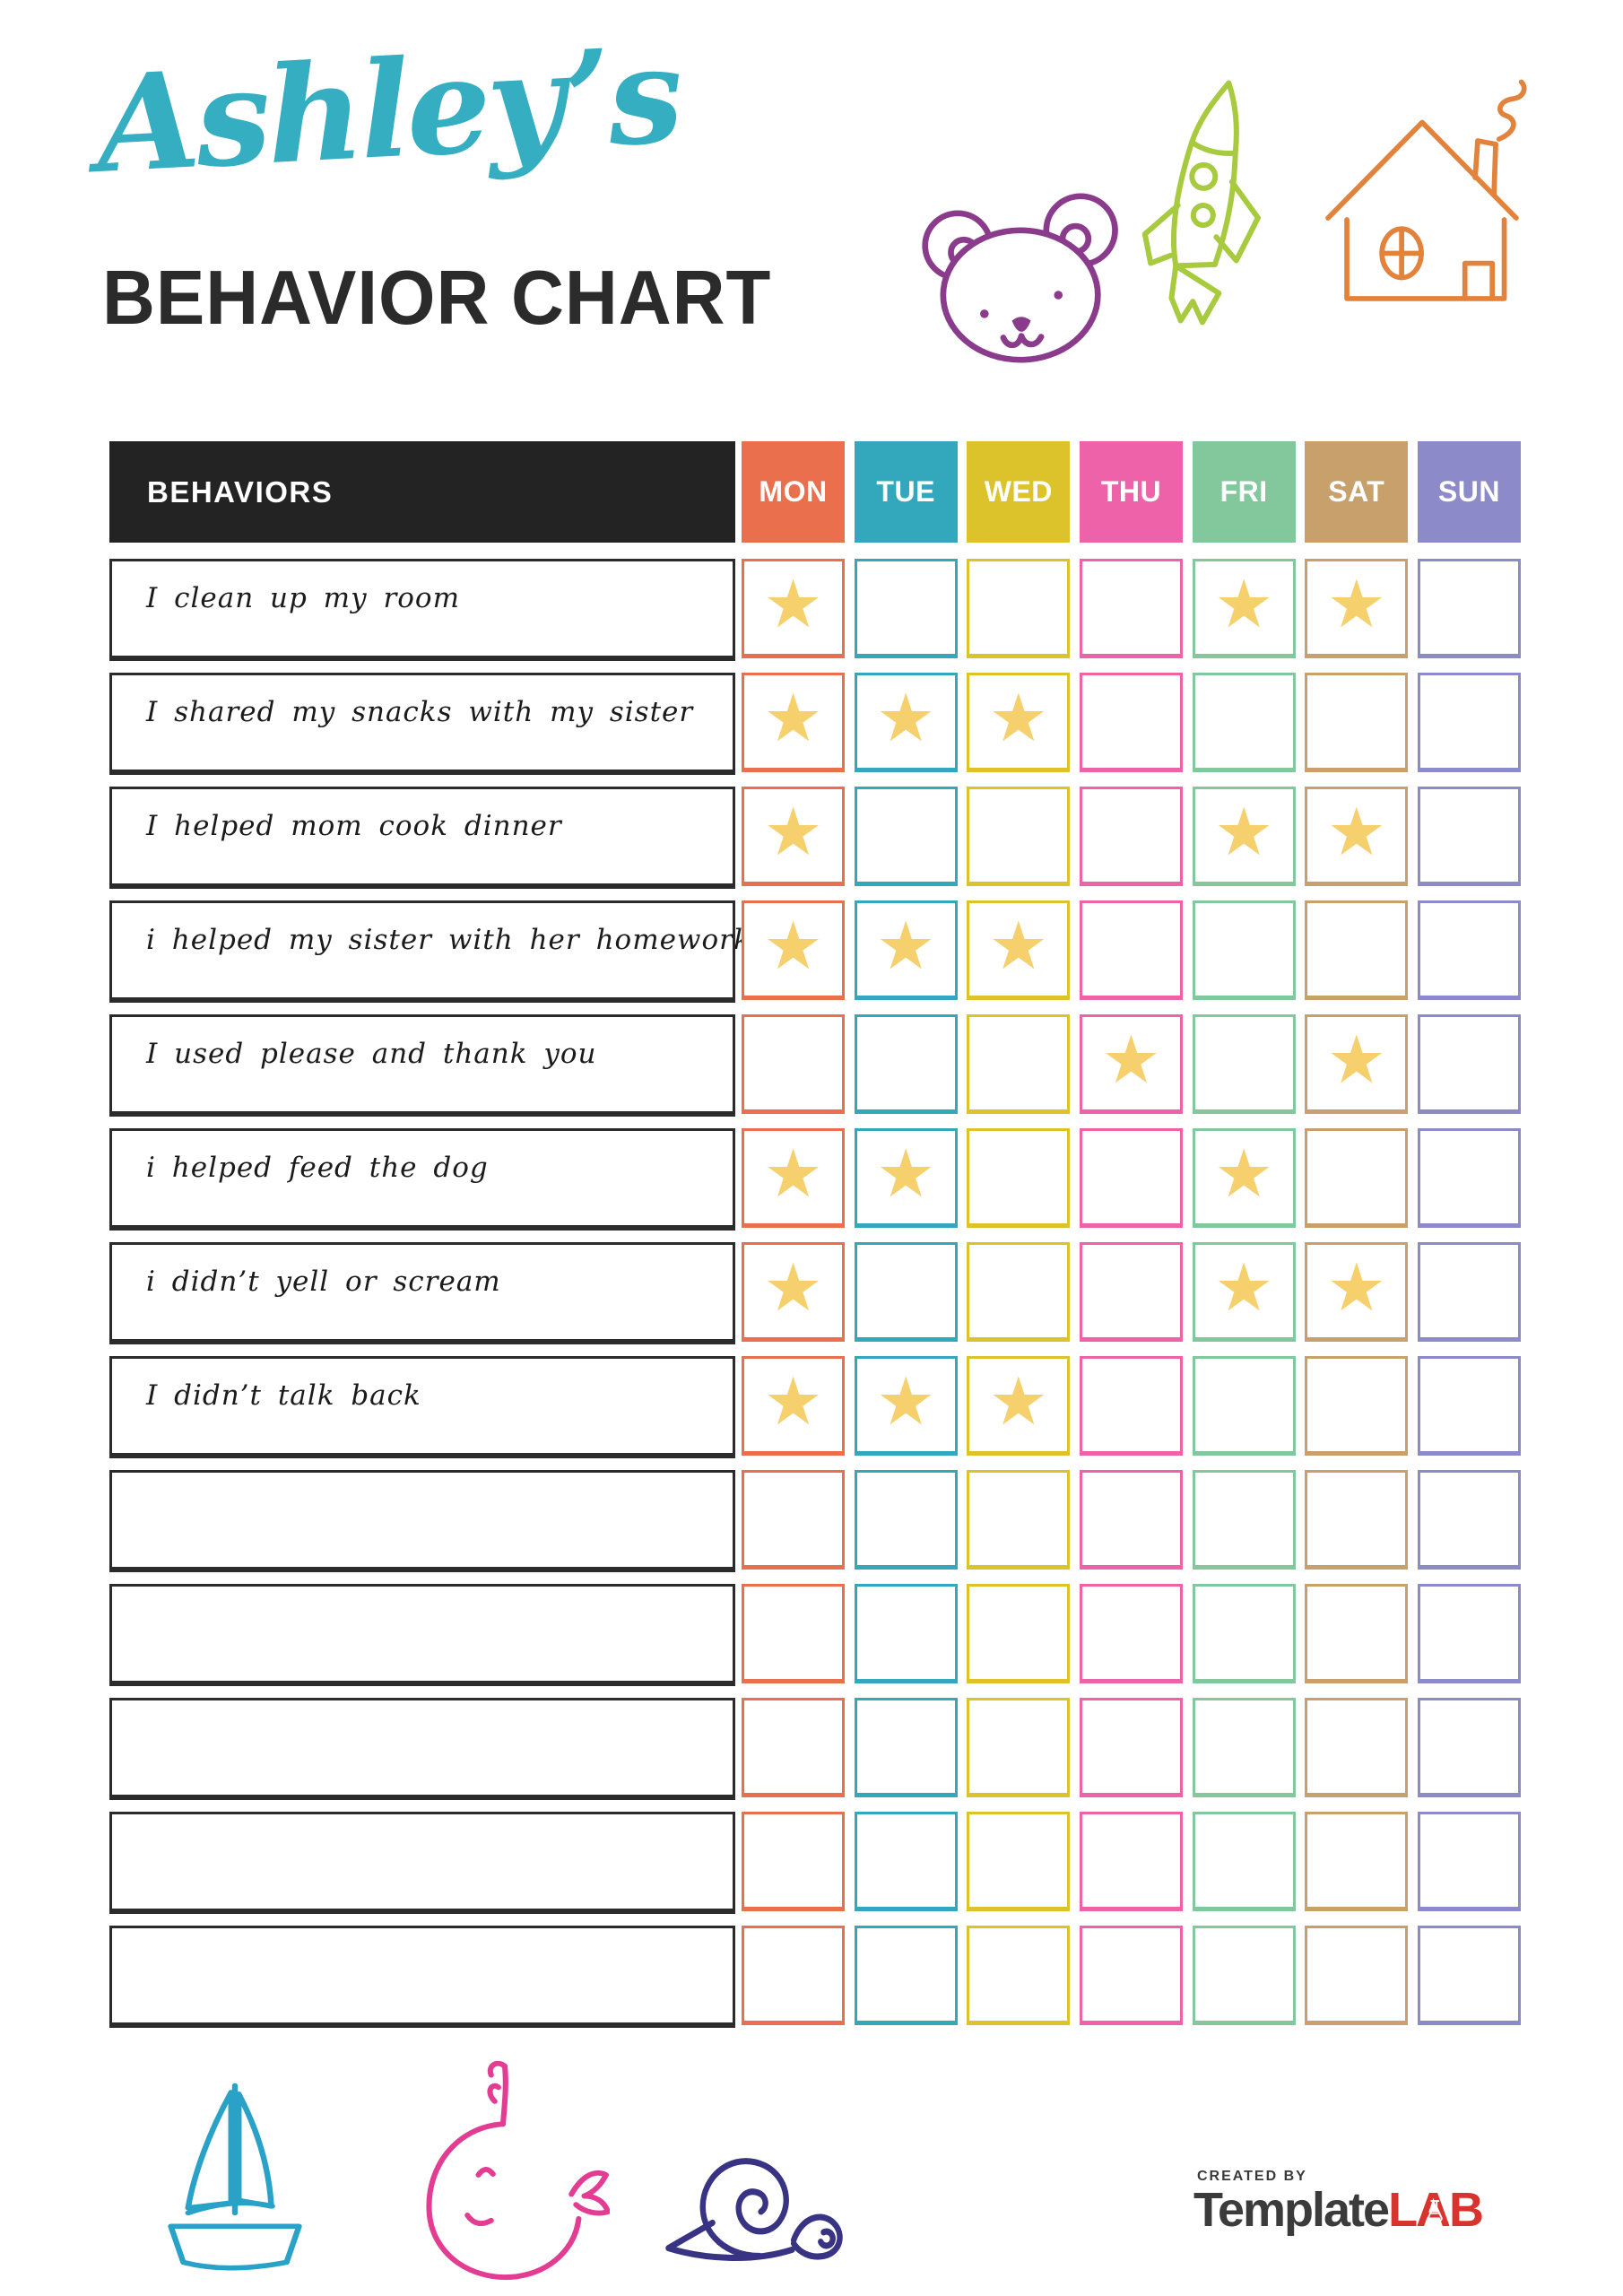 Image resolution: width=1623 pixels, height=2296 pixels. I want to click on brand-lab-text: LAB, so click(1436, 2210).